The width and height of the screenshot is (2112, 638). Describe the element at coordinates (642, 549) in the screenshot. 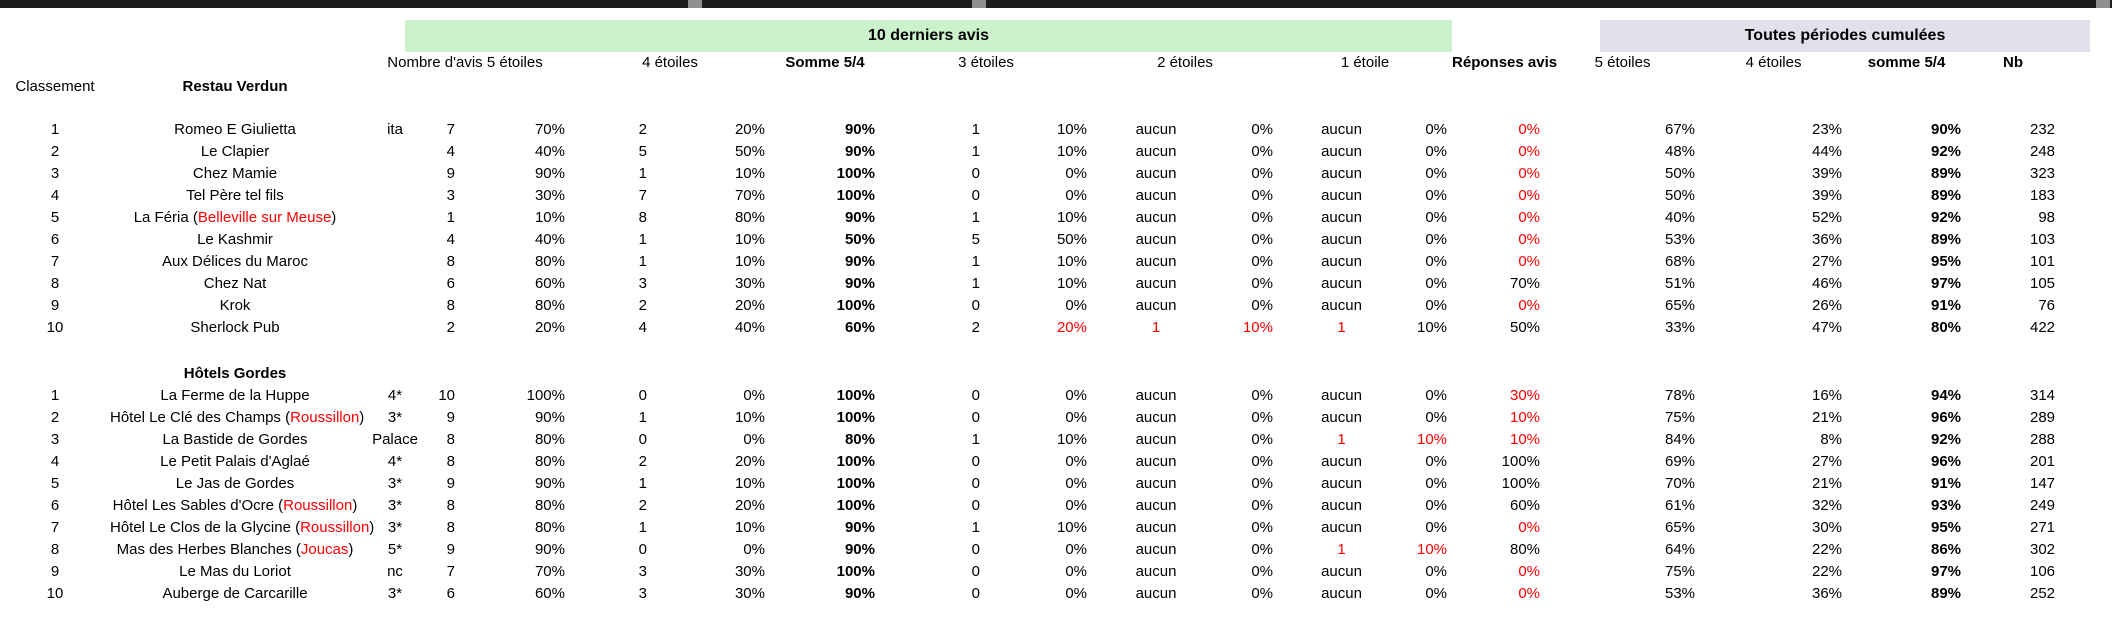

I see `cell-n4_count: 0` at that location.